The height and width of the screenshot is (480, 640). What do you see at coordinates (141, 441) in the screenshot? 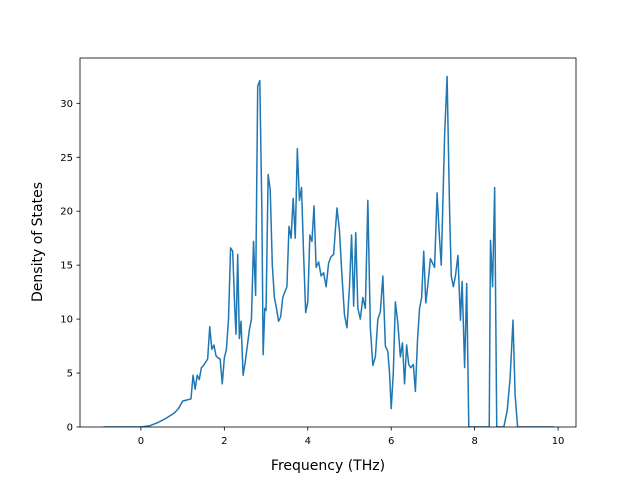
I see `x-tick-label: 0` at bounding box center [141, 441].